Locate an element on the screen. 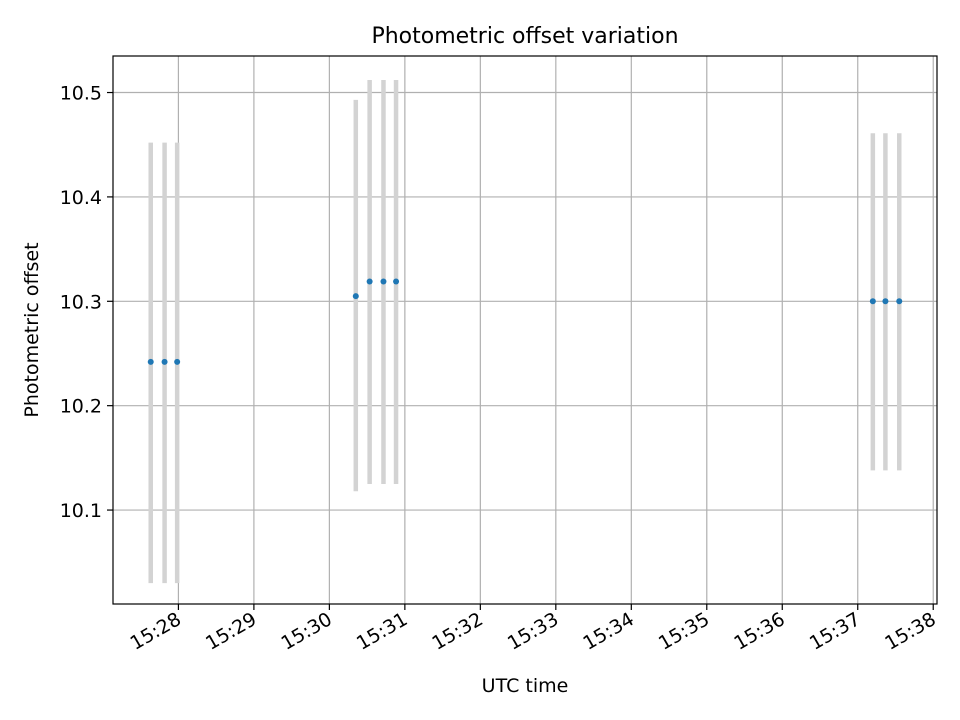 Image resolution: width=960 pixels, height=720 pixels. y-tick-label: 10.2 is located at coordinates (81, 407).